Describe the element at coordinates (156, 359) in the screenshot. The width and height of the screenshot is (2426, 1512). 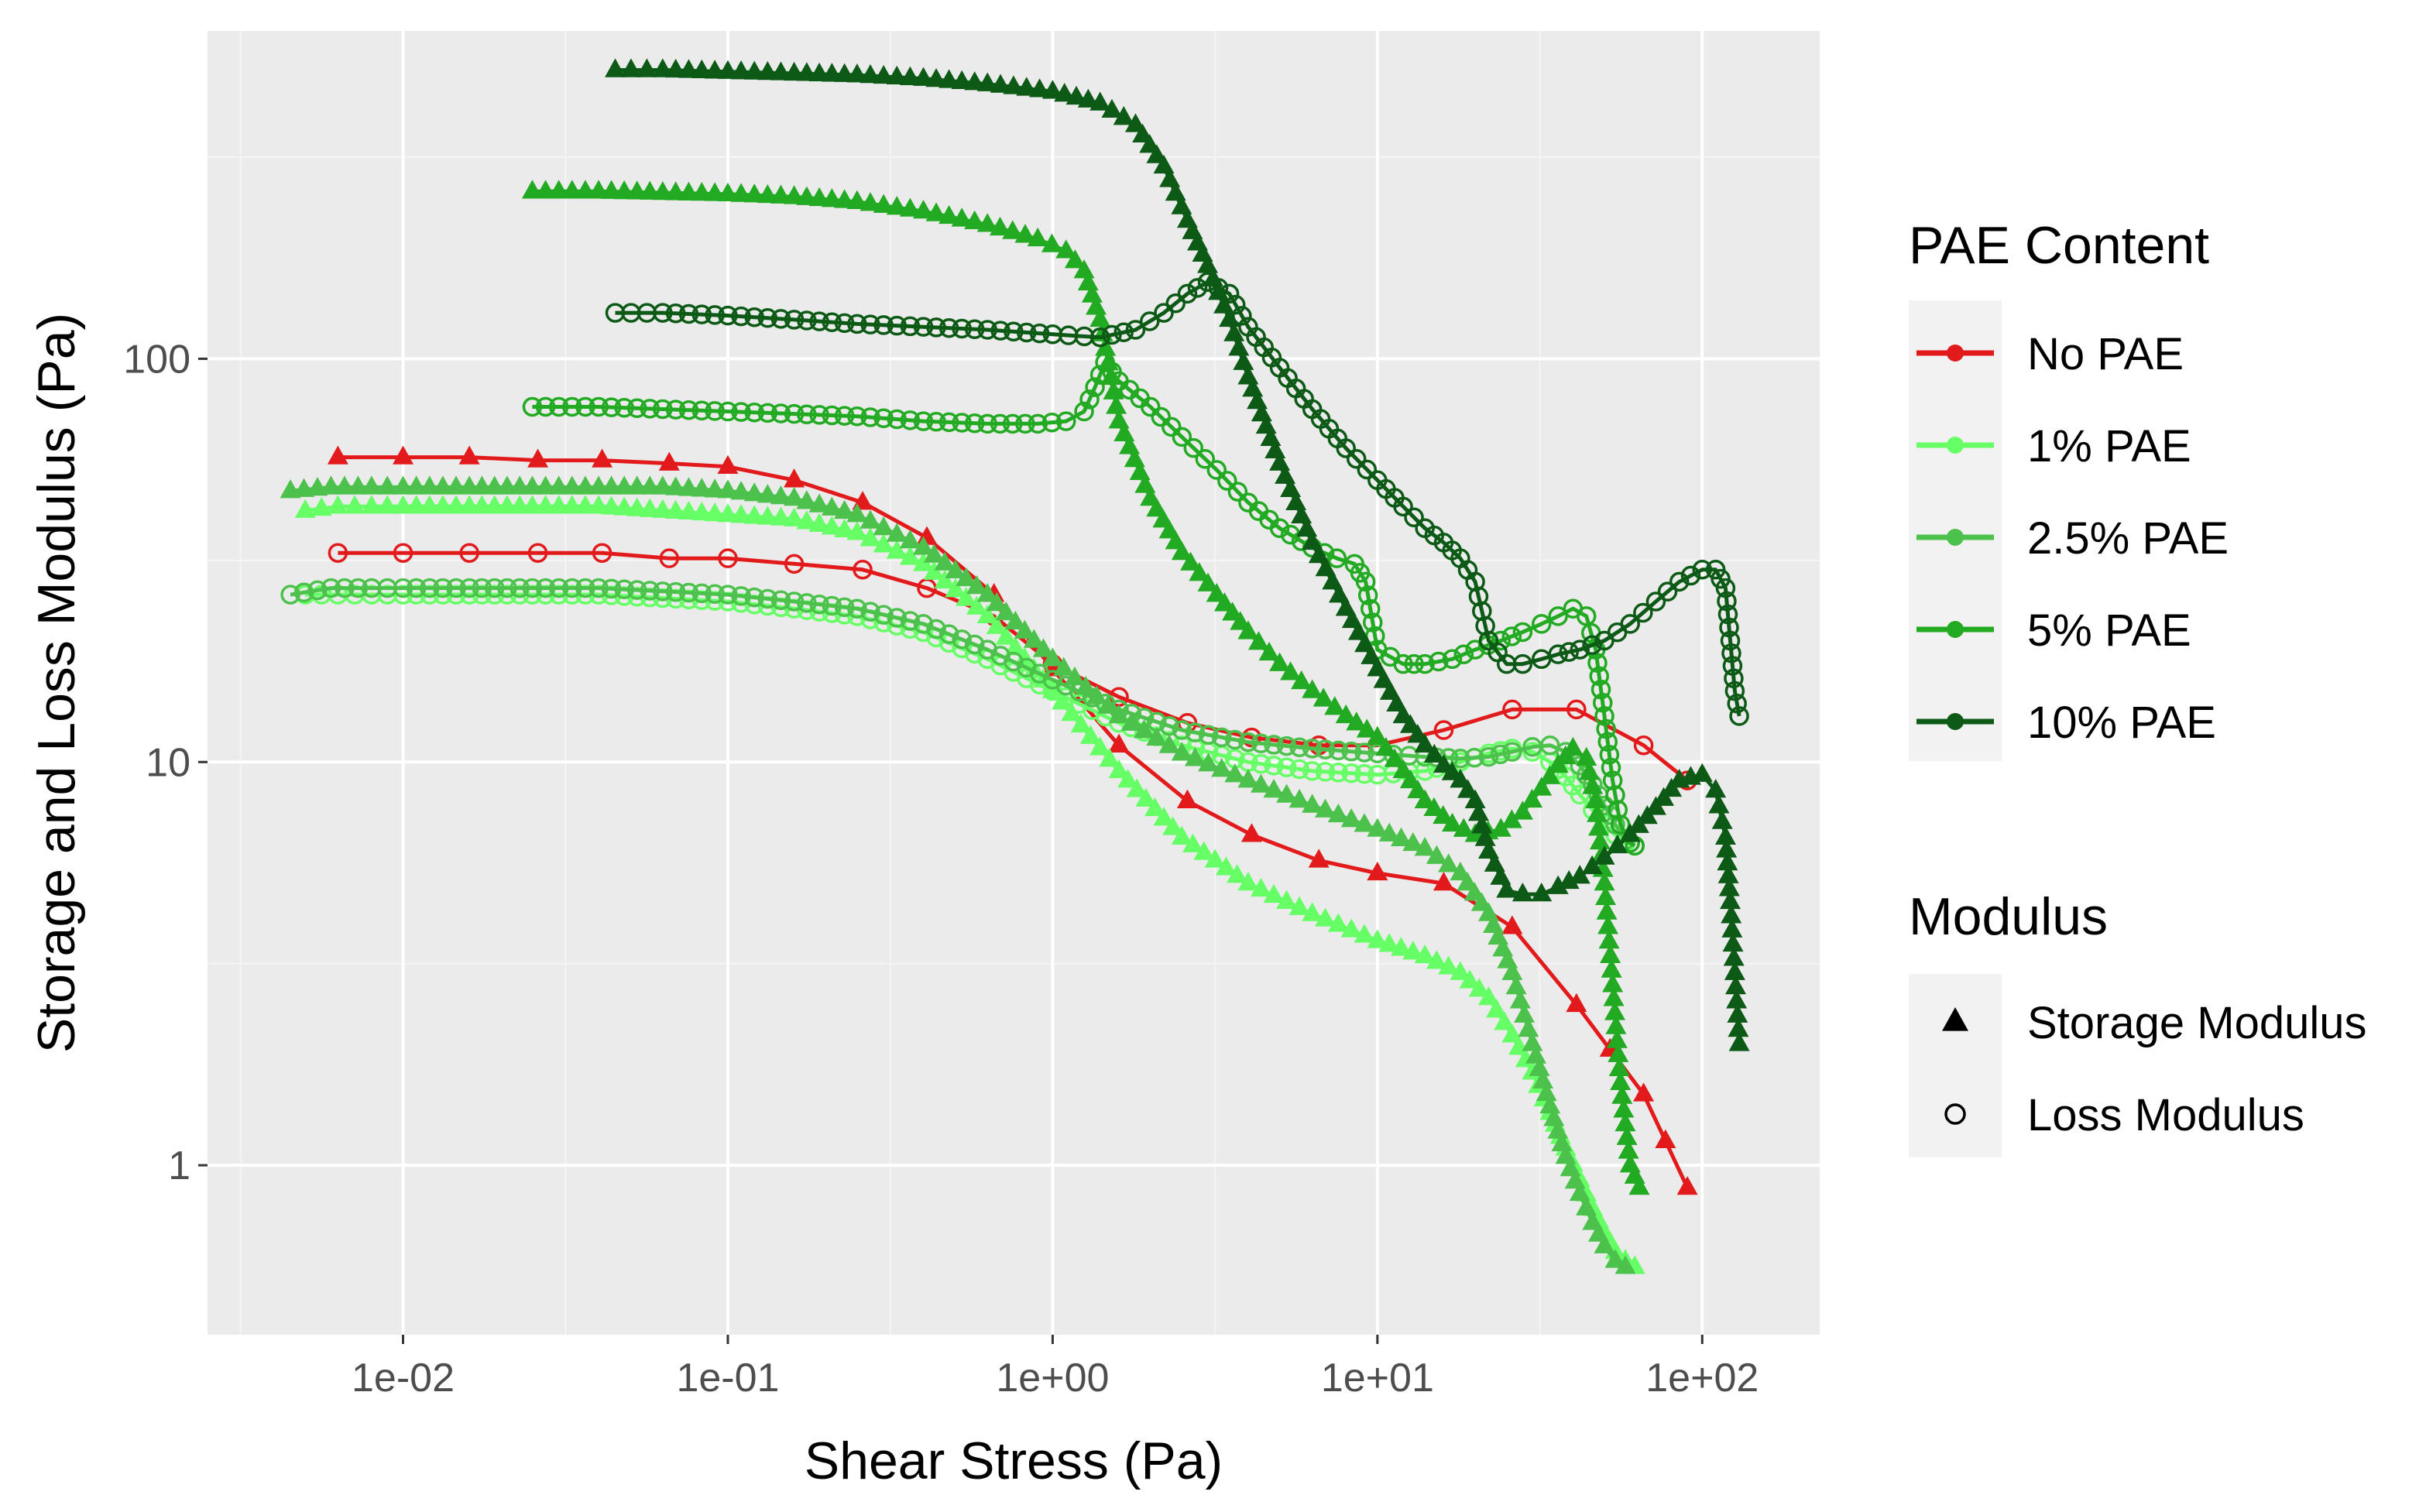
I see `y-tick-label: 100` at that location.